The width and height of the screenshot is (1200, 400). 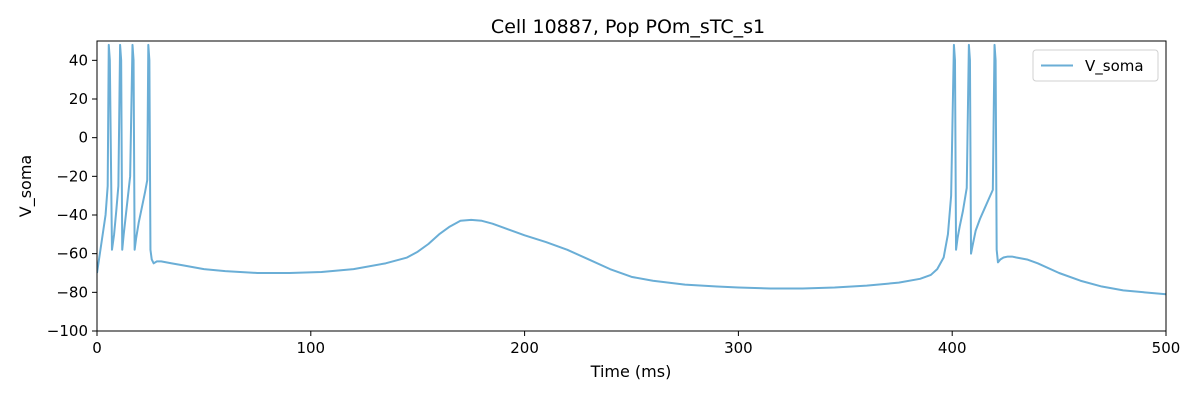 I want to click on chart-title: Cell 10887, Pop POm_sTC_s1, so click(x=628, y=27).